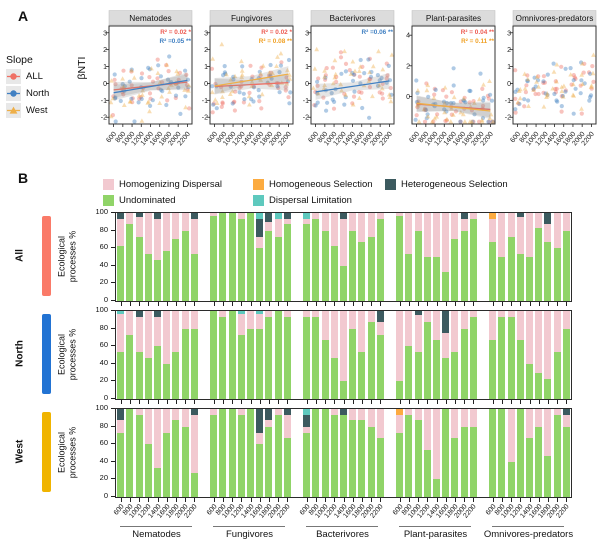 Image resolution: width=600 pixels, height=548 pixels. Describe the element at coordinates (306, 118) in the screenshot. I see `svg-text: -2` at that location.